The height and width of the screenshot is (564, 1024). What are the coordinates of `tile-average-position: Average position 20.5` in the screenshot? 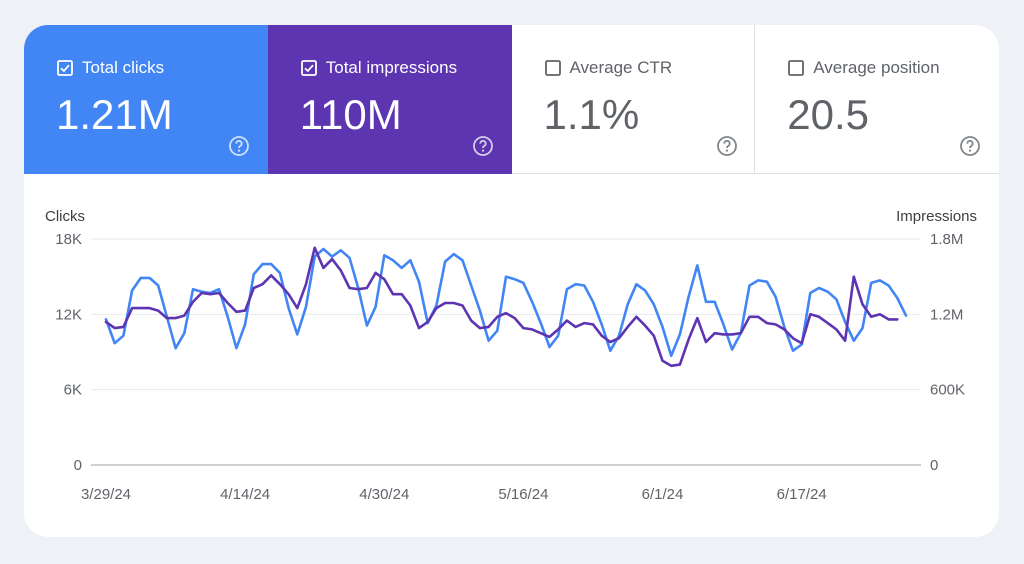 It's located at (877, 99).